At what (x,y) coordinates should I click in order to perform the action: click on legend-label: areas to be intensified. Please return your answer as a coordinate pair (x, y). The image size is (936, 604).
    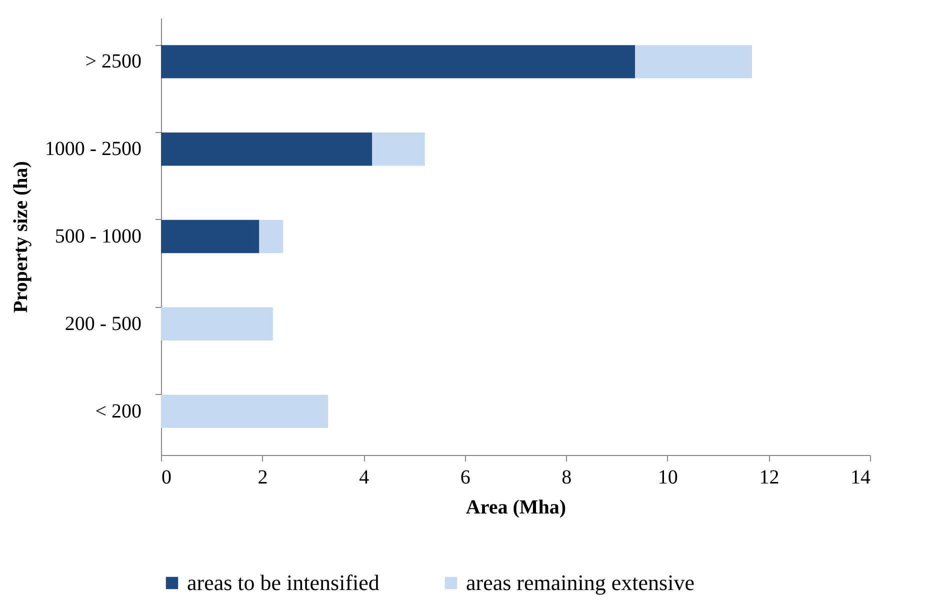
    Looking at the image, I should click on (283, 582).